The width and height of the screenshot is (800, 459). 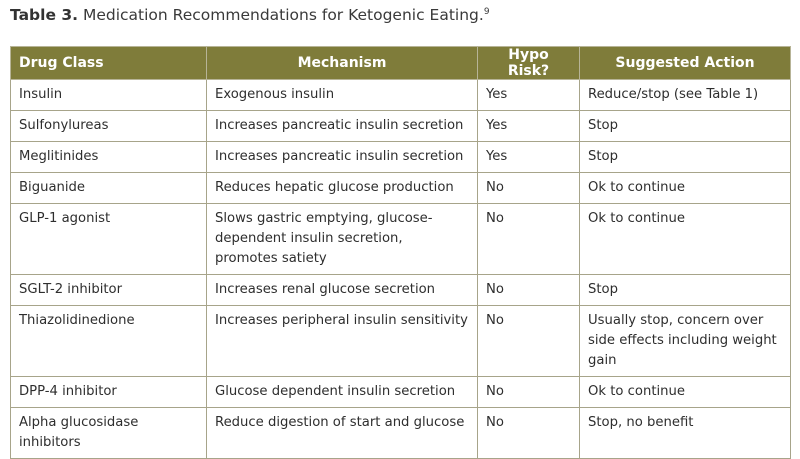 I want to click on table-number: Table 3., so click(x=44, y=15).